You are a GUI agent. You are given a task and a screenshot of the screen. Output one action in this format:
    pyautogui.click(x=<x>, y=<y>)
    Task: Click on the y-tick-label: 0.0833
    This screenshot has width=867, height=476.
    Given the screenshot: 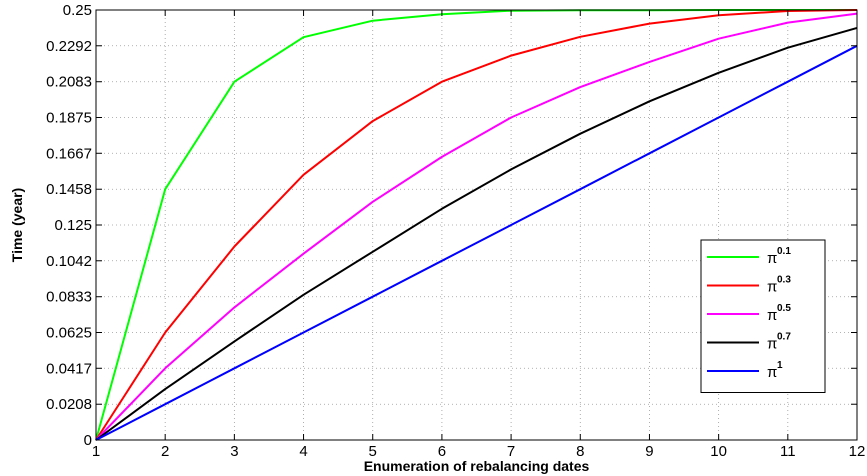 What is the action you would take?
    pyautogui.click(x=69, y=297)
    